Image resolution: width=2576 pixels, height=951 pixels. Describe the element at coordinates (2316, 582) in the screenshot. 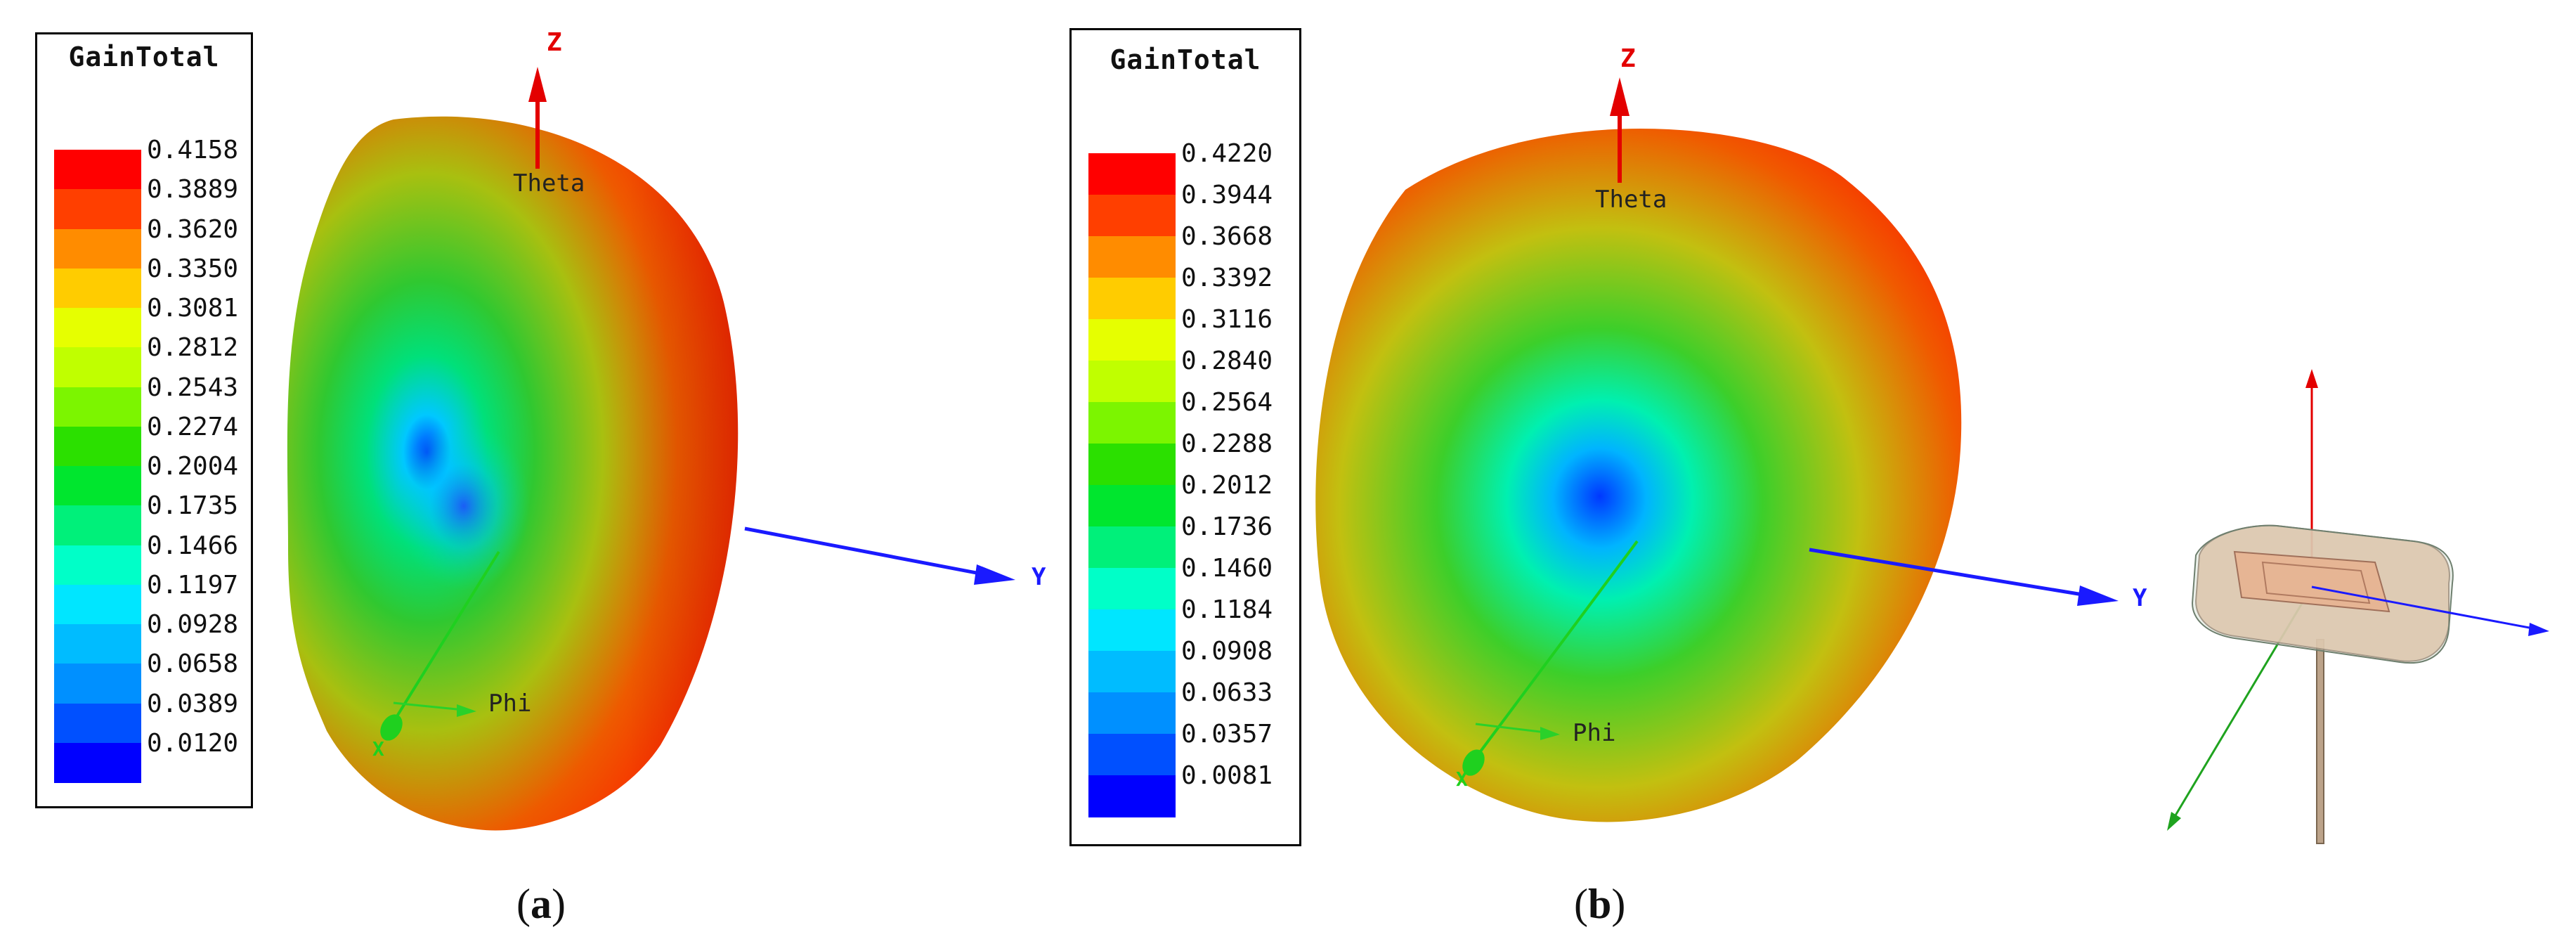

I see `model-slot` at that location.